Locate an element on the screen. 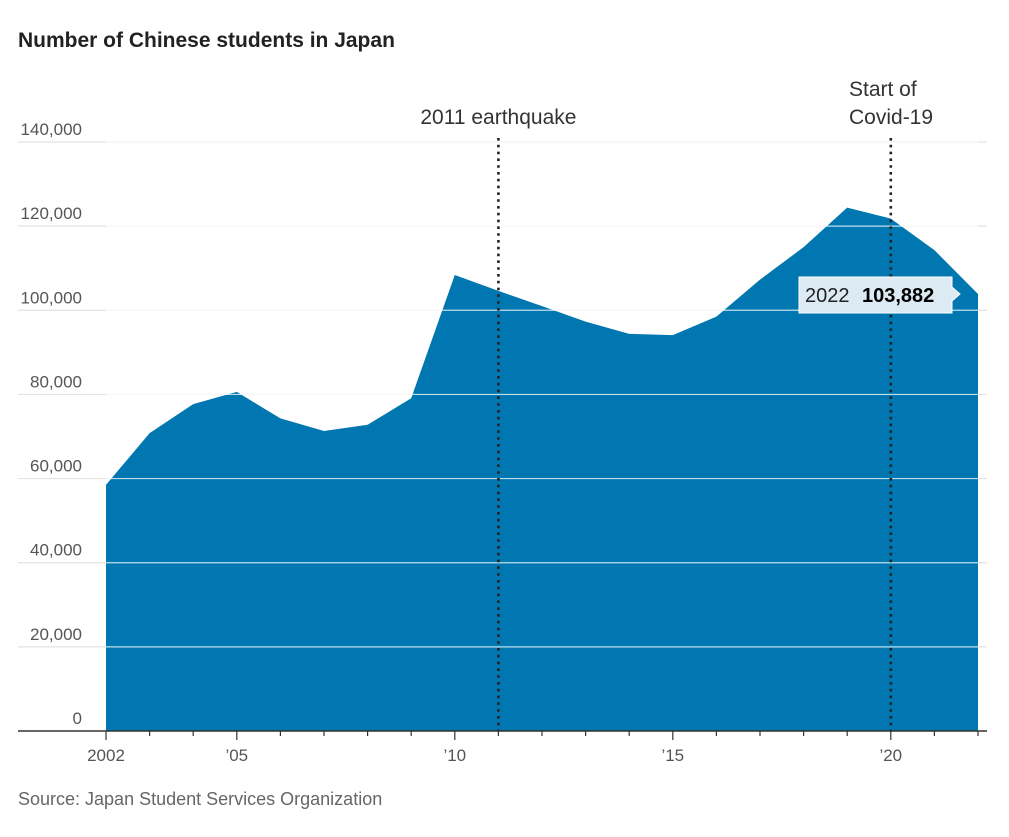 The height and width of the screenshot is (837, 1009). annotation-label: Start of is located at coordinates (883, 89).